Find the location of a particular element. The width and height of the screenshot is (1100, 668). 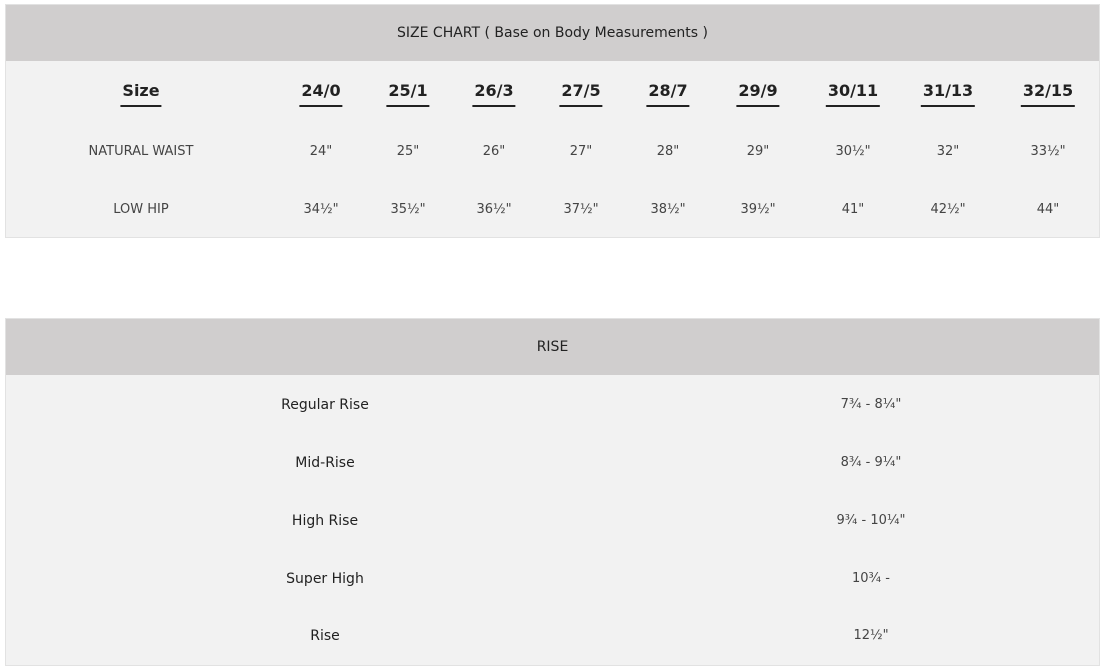

rise-value: 12½" is located at coordinates (871, 635).